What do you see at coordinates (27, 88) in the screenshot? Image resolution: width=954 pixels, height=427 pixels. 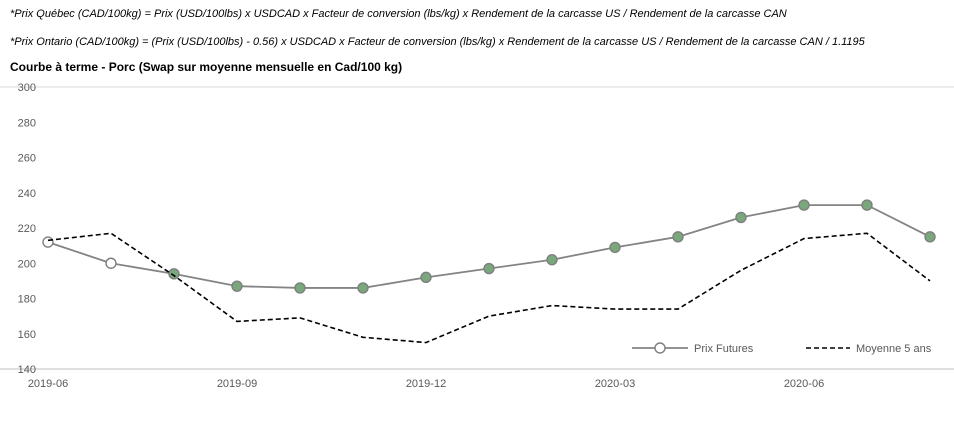 I see `y-tick-label: 300` at bounding box center [27, 88].